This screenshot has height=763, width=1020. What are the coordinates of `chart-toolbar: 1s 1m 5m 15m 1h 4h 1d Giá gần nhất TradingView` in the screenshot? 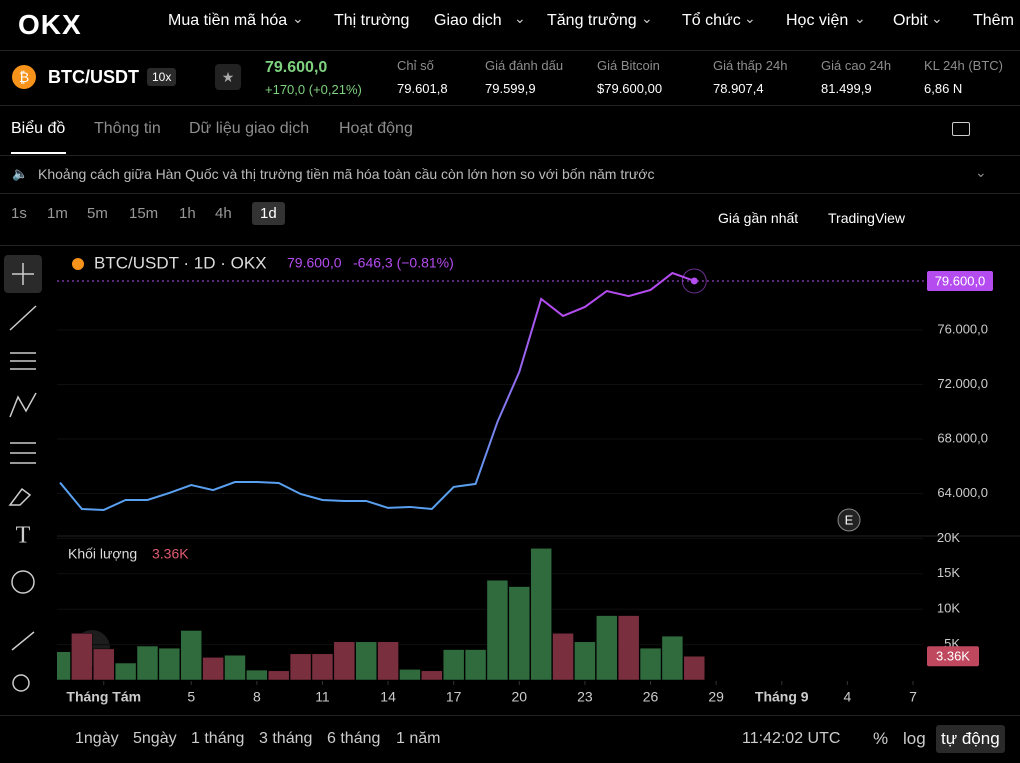 It's located at (510, 219).